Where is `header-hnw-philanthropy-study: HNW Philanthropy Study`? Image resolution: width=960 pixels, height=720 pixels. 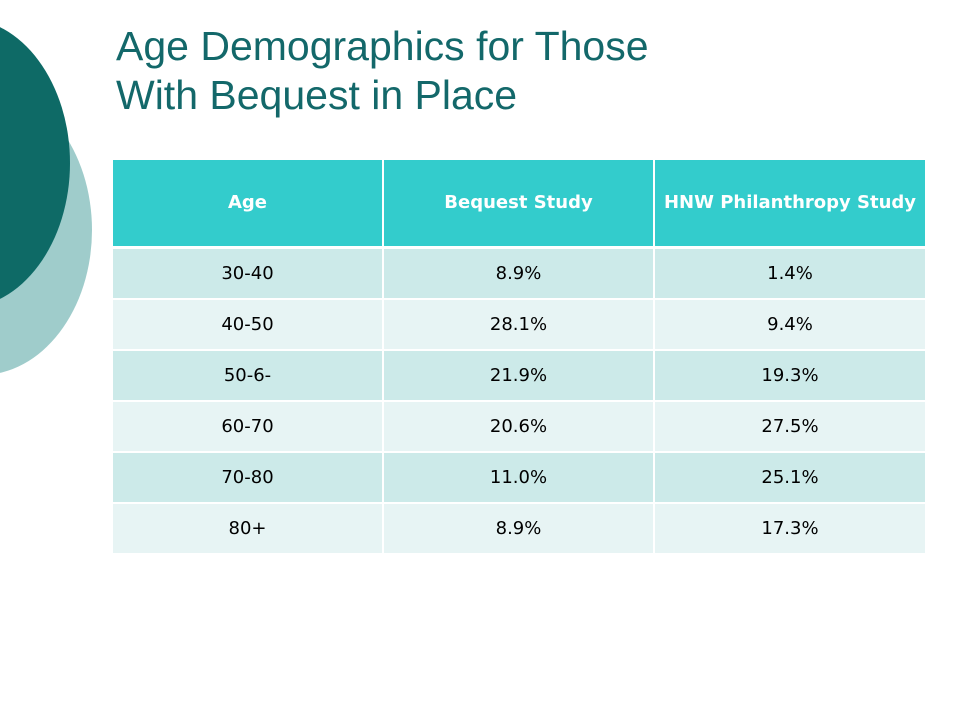
header-hnw-philanthropy-study: HNW Philanthropy Study is located at coordinates (789, 204).